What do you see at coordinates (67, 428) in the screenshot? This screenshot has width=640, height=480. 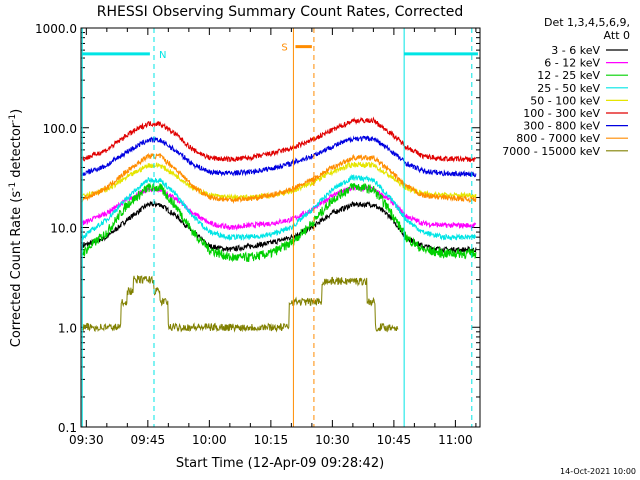 I see `y-tick-label: 0.1` at bounding box center [67, 428].